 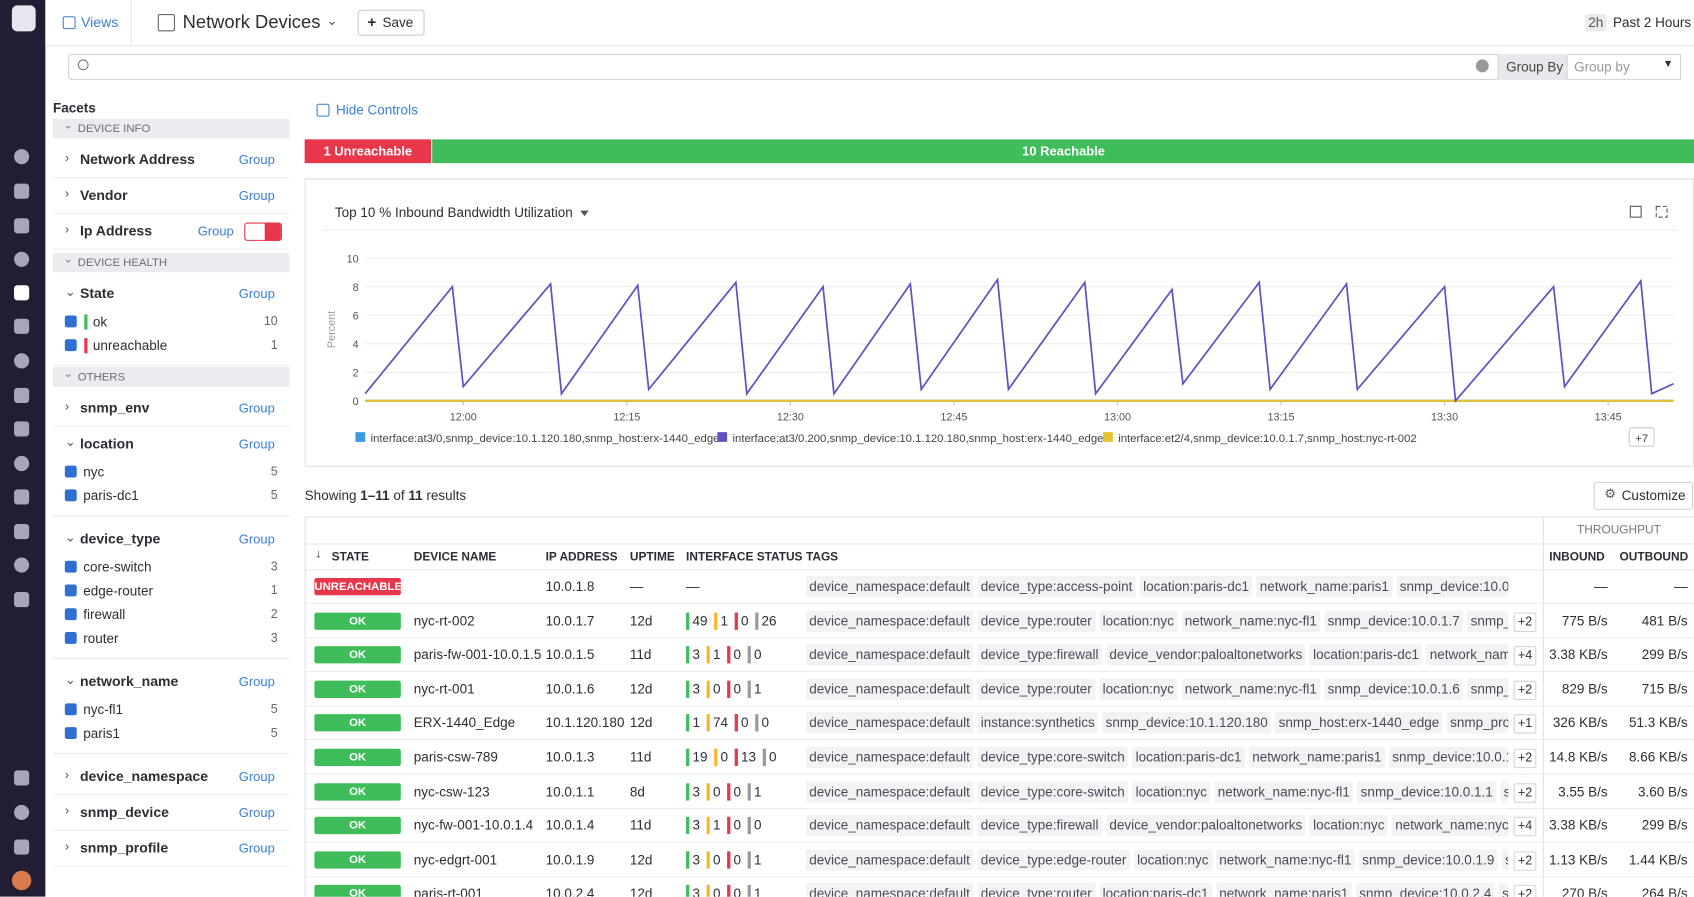 What do you see at coordinates (21, 880) in the screenshot?
I see `avatar` at bounding box center [21, 880].